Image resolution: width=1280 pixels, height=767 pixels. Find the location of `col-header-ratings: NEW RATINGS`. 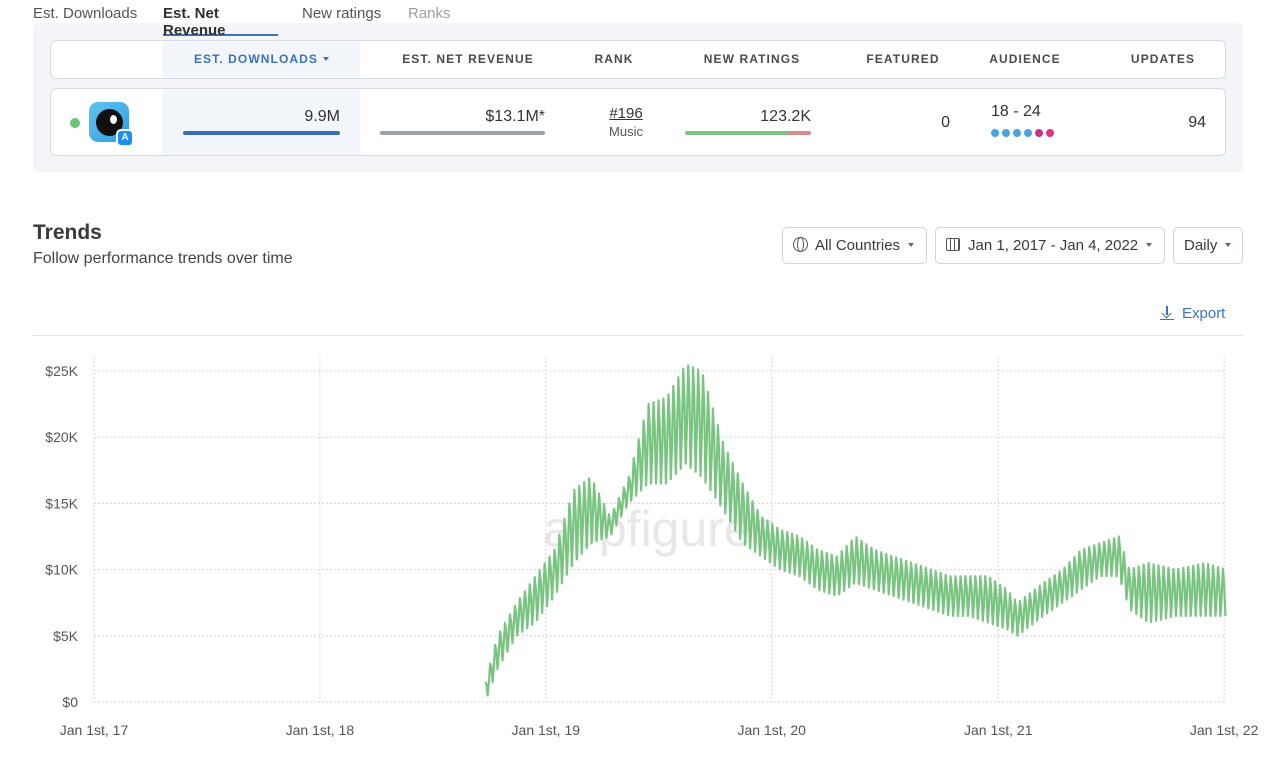

col-header-ratings: NEW RATINGS is located at coordinates (752, 59).